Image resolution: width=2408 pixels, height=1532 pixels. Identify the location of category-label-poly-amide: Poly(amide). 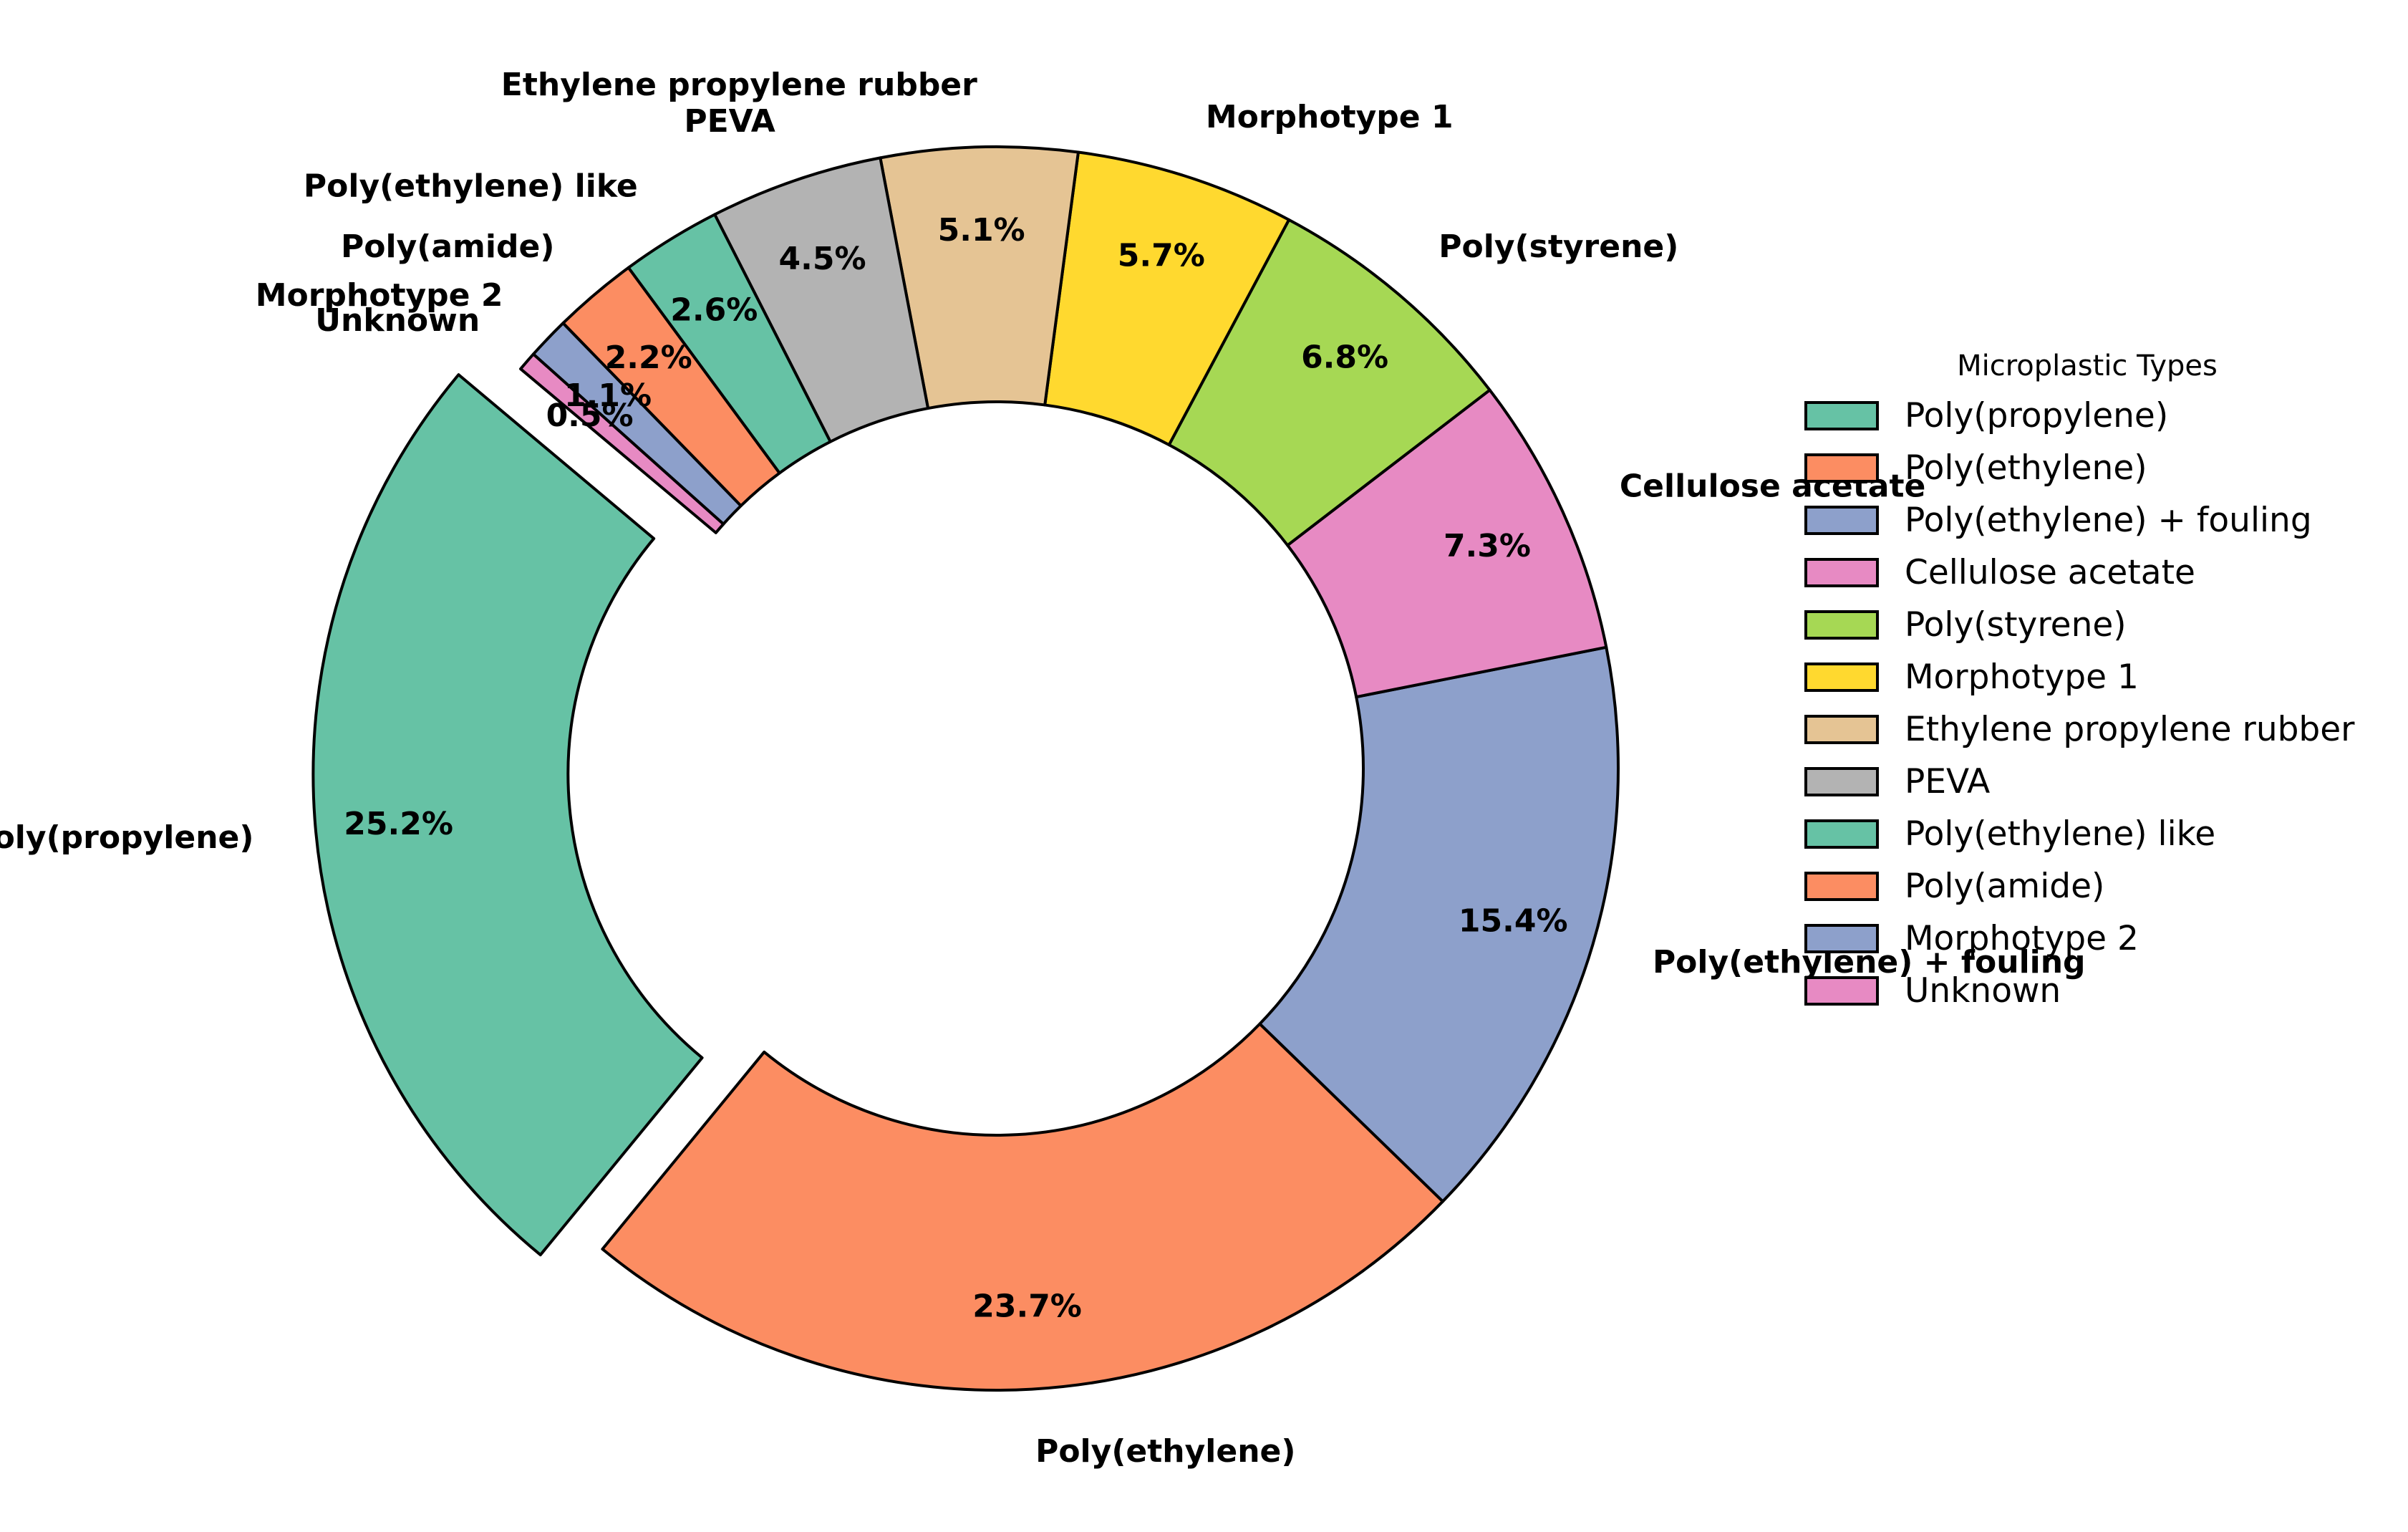
(447, 247).